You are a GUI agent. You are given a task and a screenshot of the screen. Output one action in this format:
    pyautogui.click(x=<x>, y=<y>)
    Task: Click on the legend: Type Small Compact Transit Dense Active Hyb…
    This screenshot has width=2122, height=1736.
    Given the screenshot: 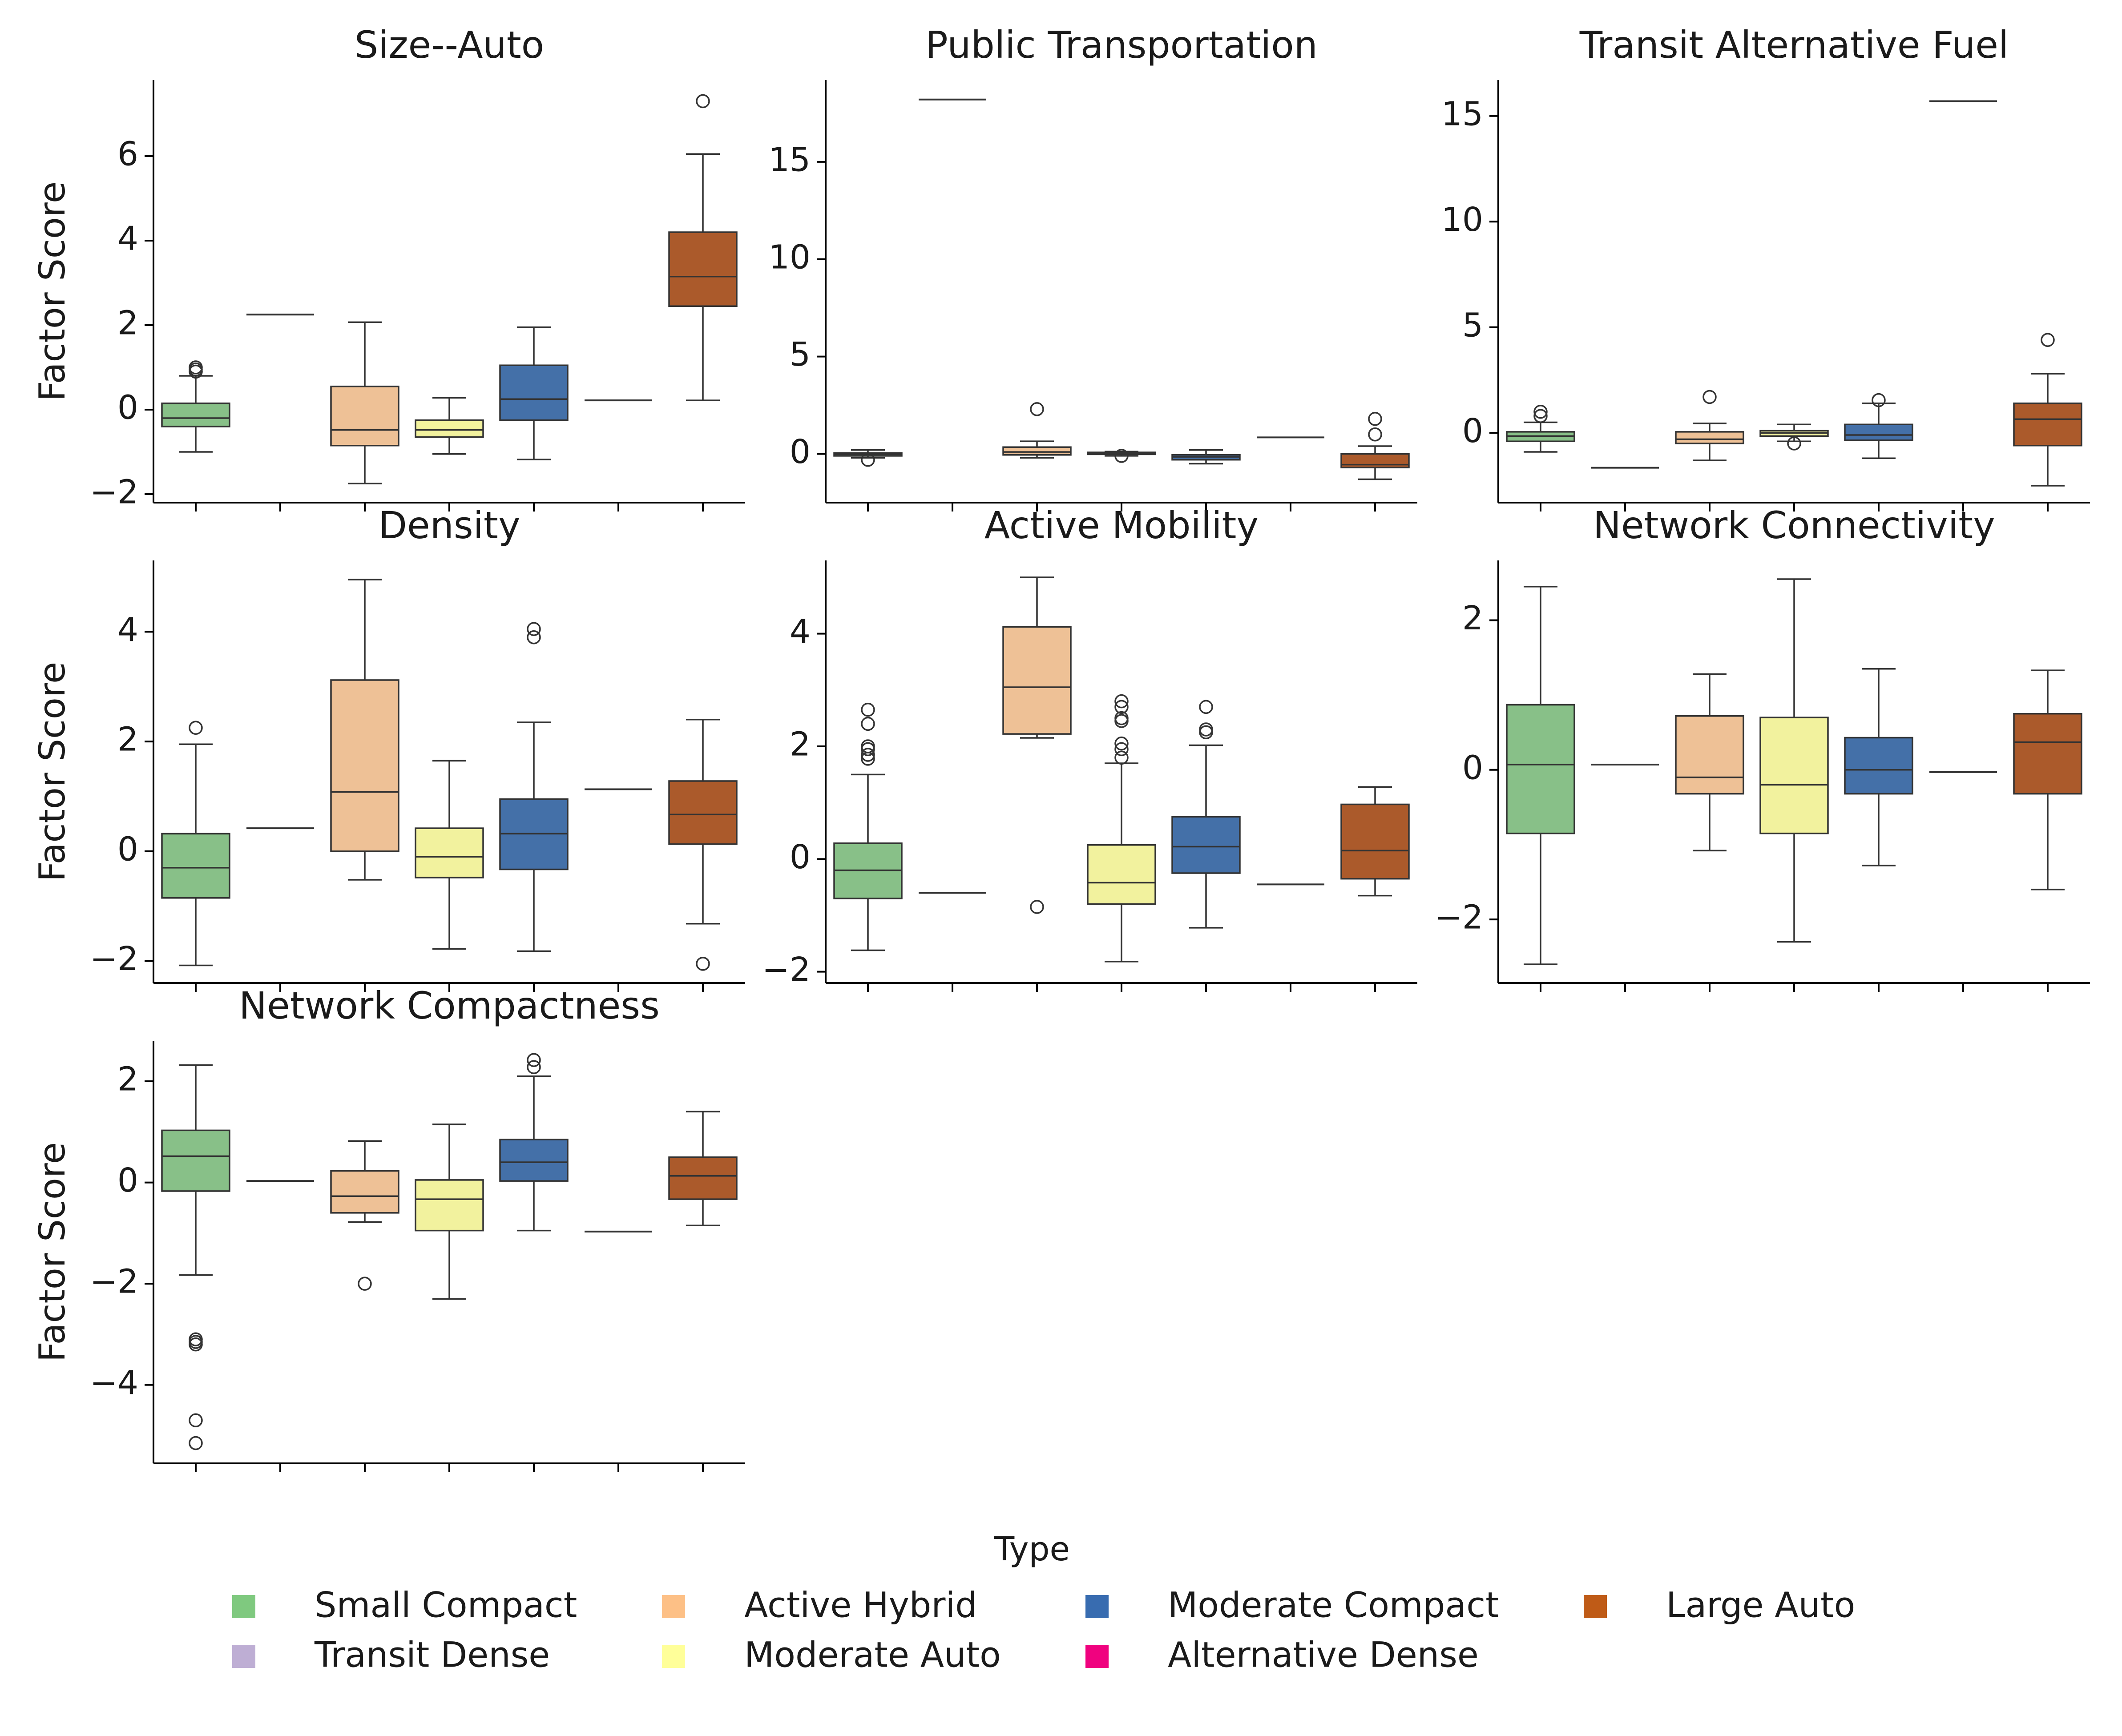 What is the action you would take?
    pyautogui.click(x=1043, y=1603)
    